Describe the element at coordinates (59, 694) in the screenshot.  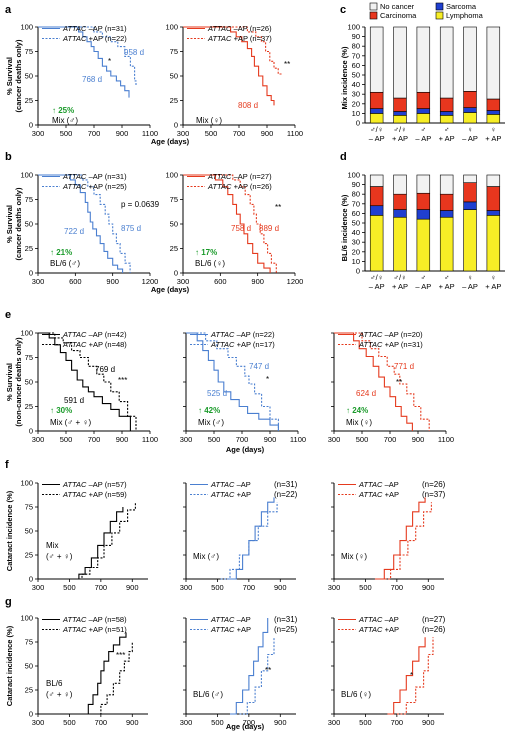
I see `annotation: (♂ + ♀)` at that location.